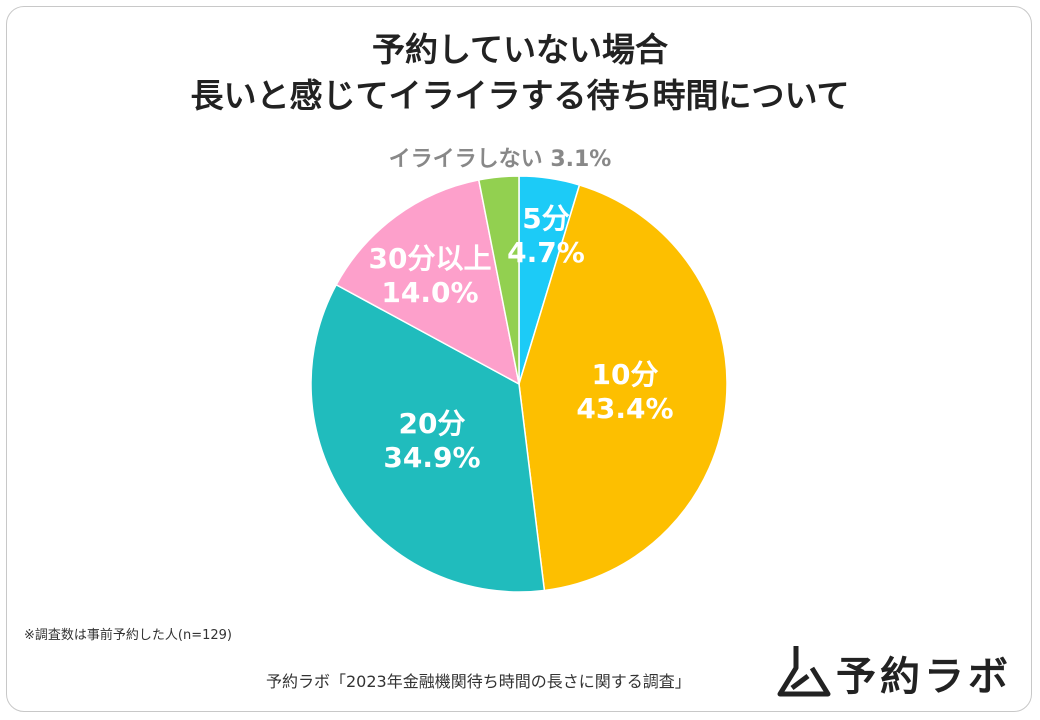 This screenshot has width=1040, height=720. I want to click on slice-label: 10分, so click(625, 374).